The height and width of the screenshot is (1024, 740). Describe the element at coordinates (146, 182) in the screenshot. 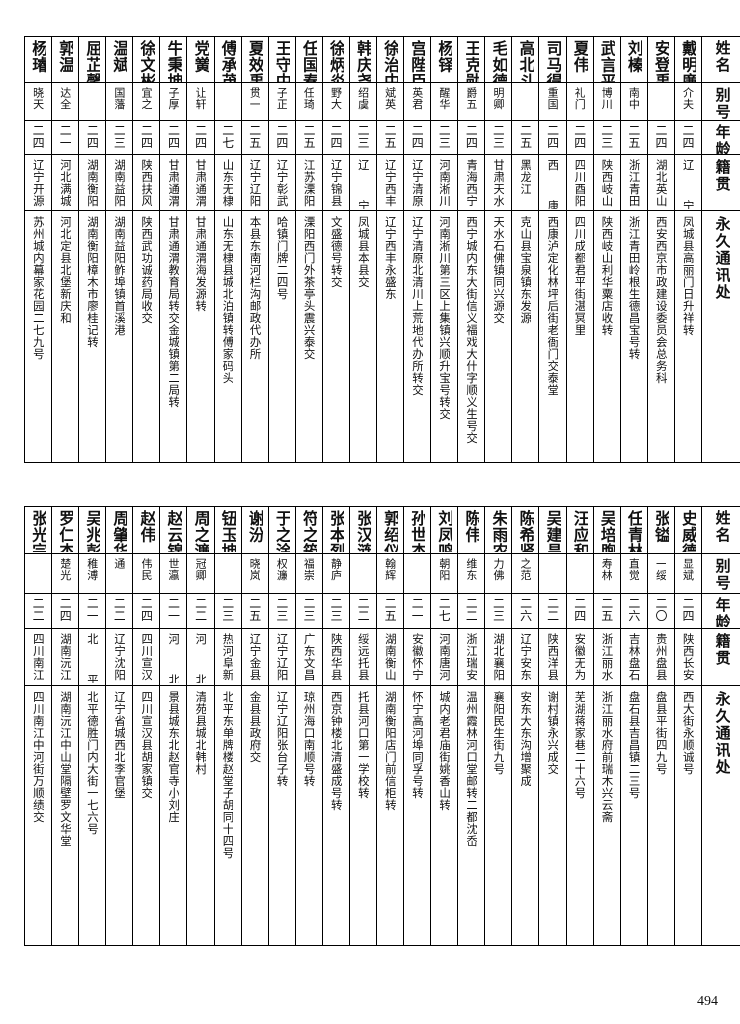

I see `cell-origin: 陕西扶风` at that location.